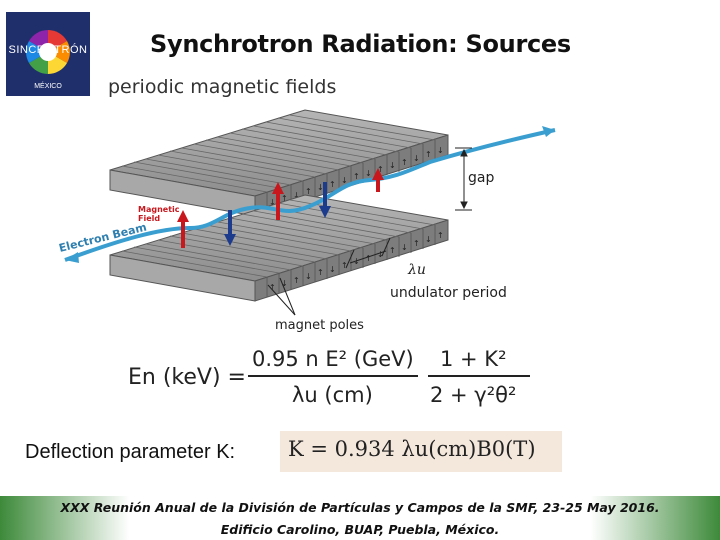  What do you see at coordinates (463, 179) in the screenshot?
I see `gap-dimension` at bounding box center [463, 179].